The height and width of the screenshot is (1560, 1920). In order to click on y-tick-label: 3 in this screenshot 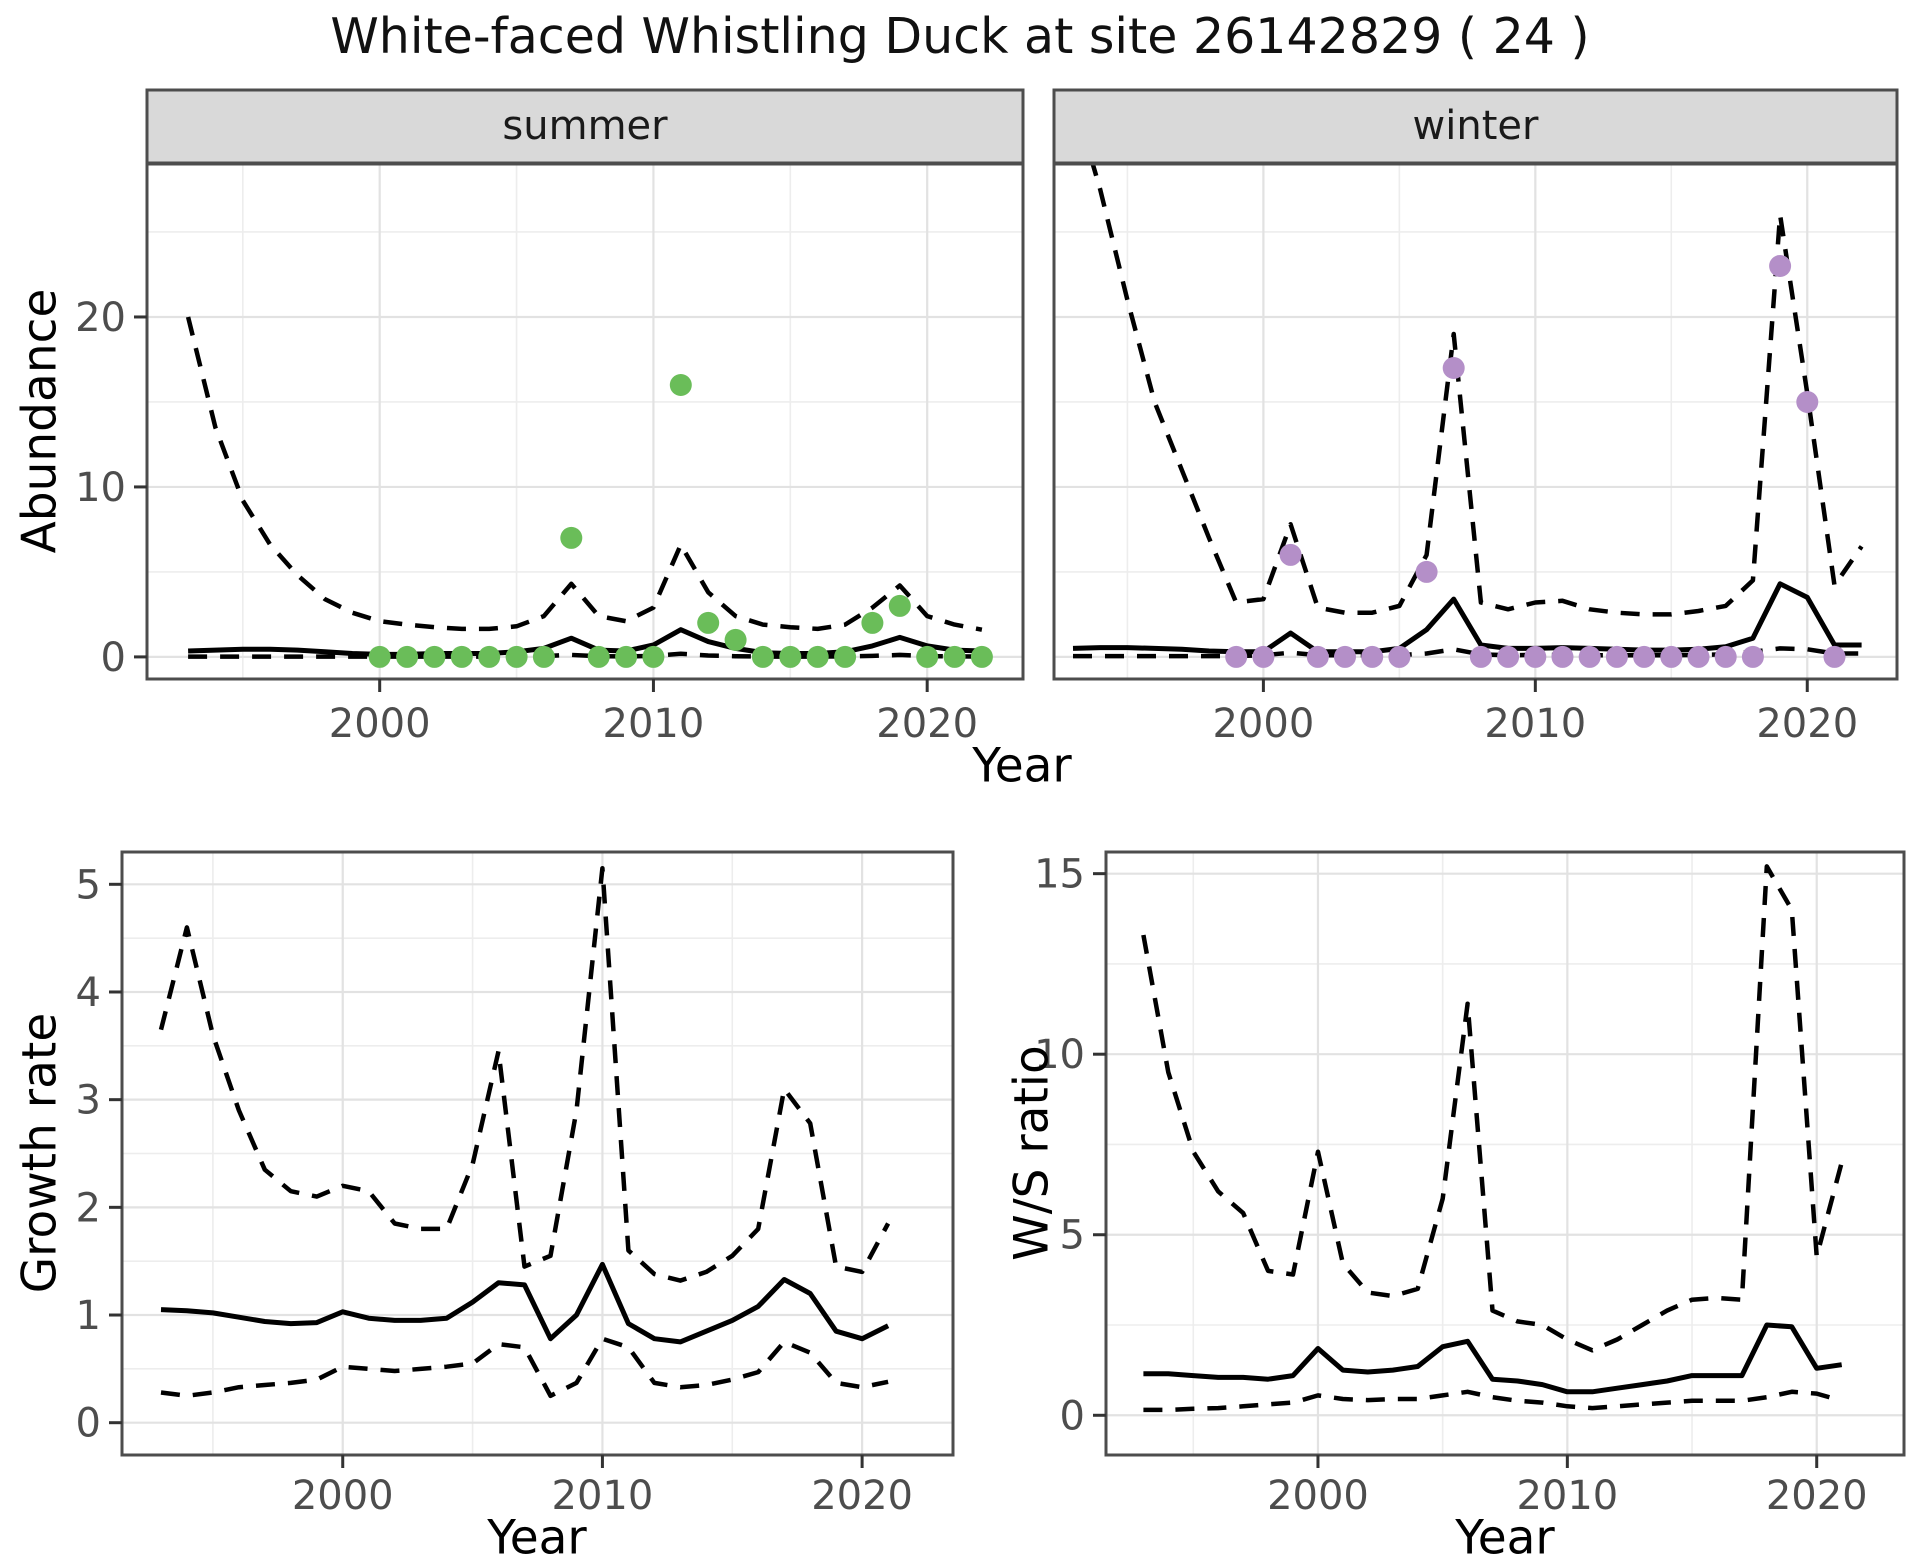, I will do `click(88, 1101)`.